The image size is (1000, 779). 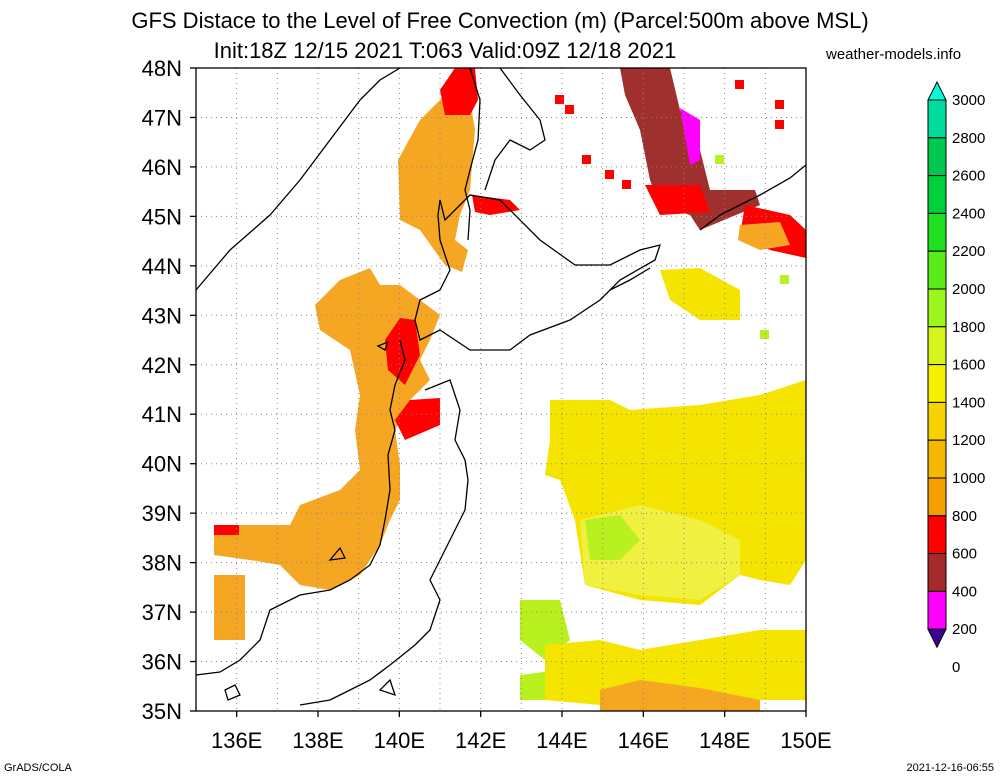 I want to click on colorbar-label-2200: 2200, so click(x=968, y=251).